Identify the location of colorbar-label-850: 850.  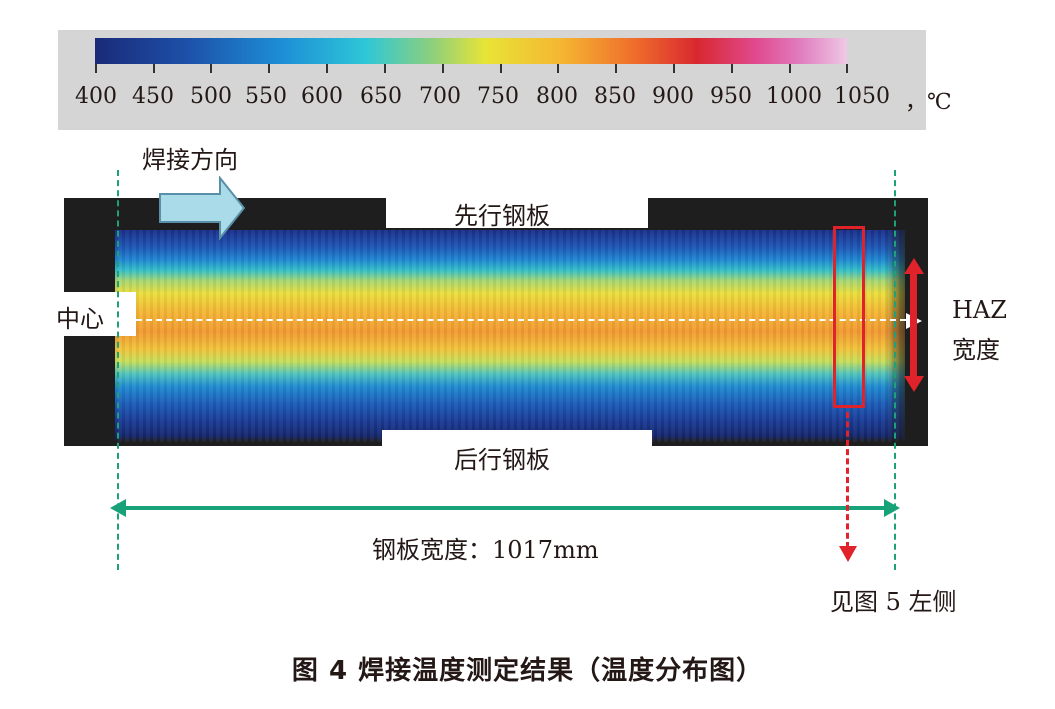
(615, 96).